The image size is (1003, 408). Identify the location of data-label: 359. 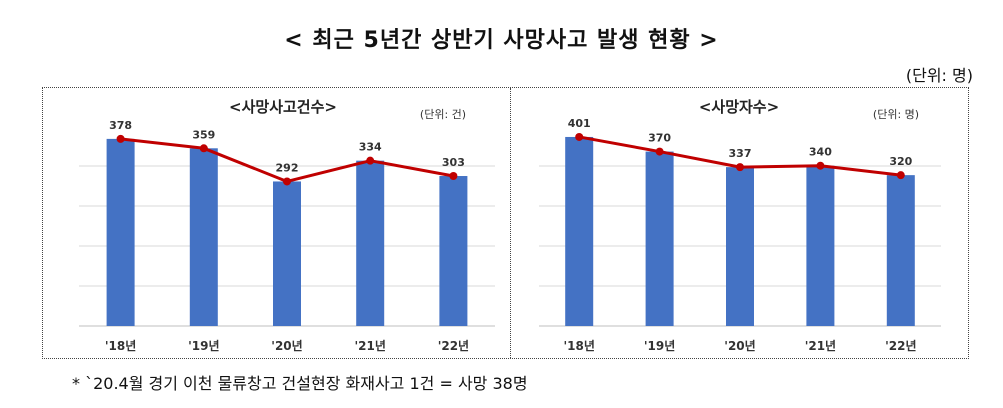
(203, 134).